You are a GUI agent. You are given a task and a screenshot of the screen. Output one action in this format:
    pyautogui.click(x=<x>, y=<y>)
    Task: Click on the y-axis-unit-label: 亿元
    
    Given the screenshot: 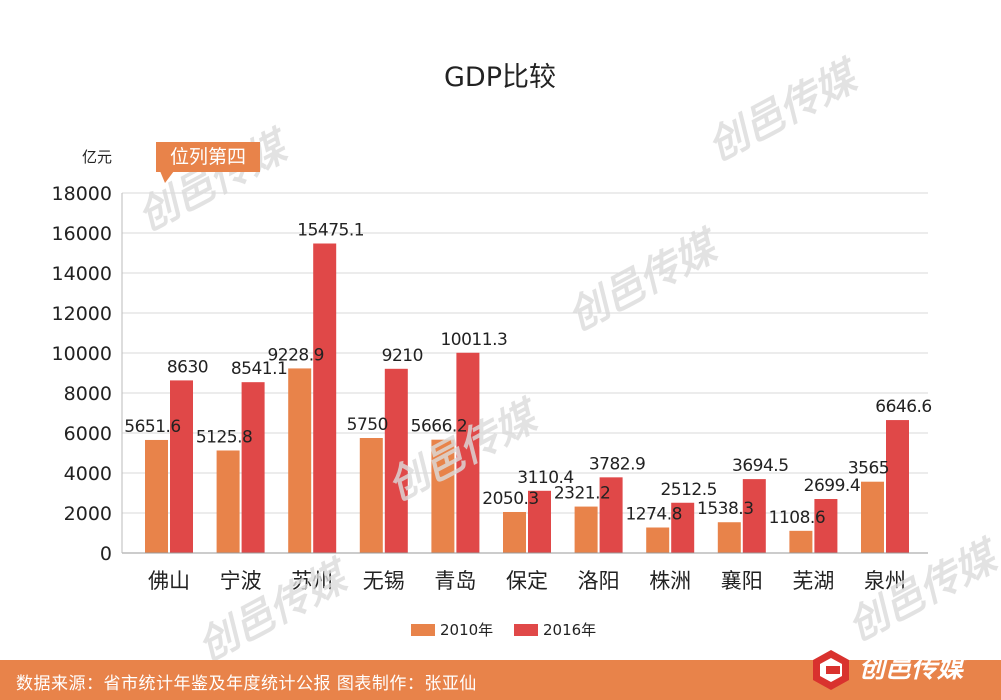 What is the action you would take?
    pyautogui.click(x=97, y=157)
    